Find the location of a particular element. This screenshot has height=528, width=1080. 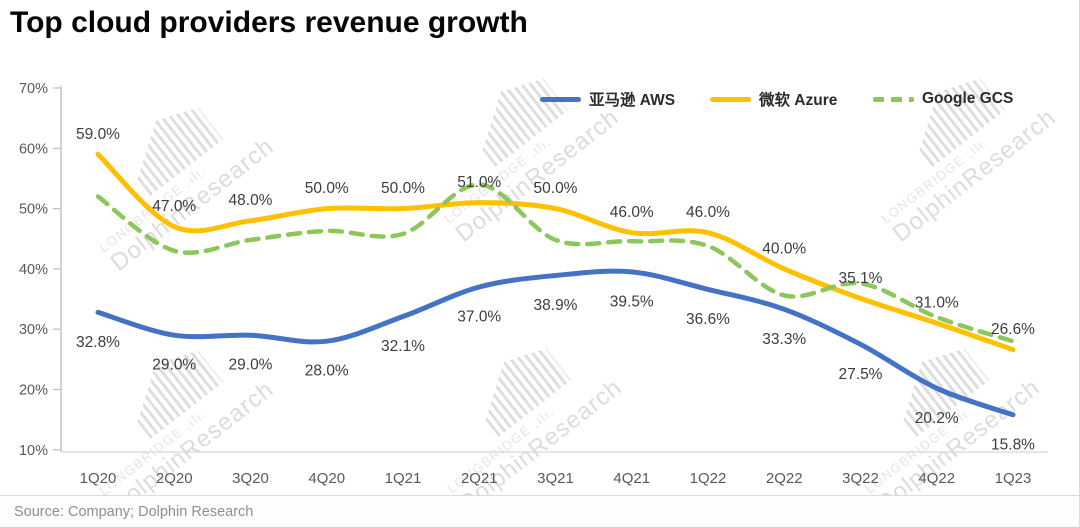

legend-item-aws: 亚马逊 AWS is located at coordinates (607, 99).